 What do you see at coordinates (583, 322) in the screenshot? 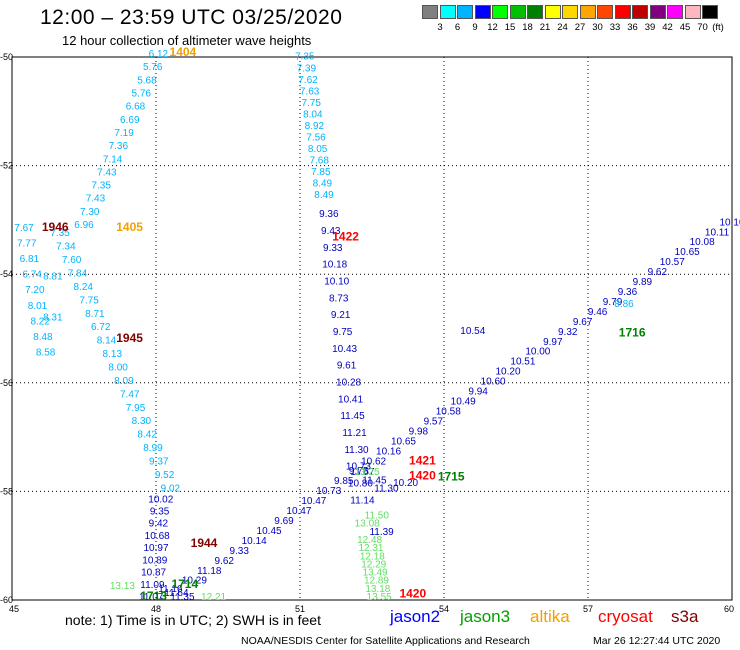
I see `wave-height-value: 9.67` at bounding box center [583, 322].